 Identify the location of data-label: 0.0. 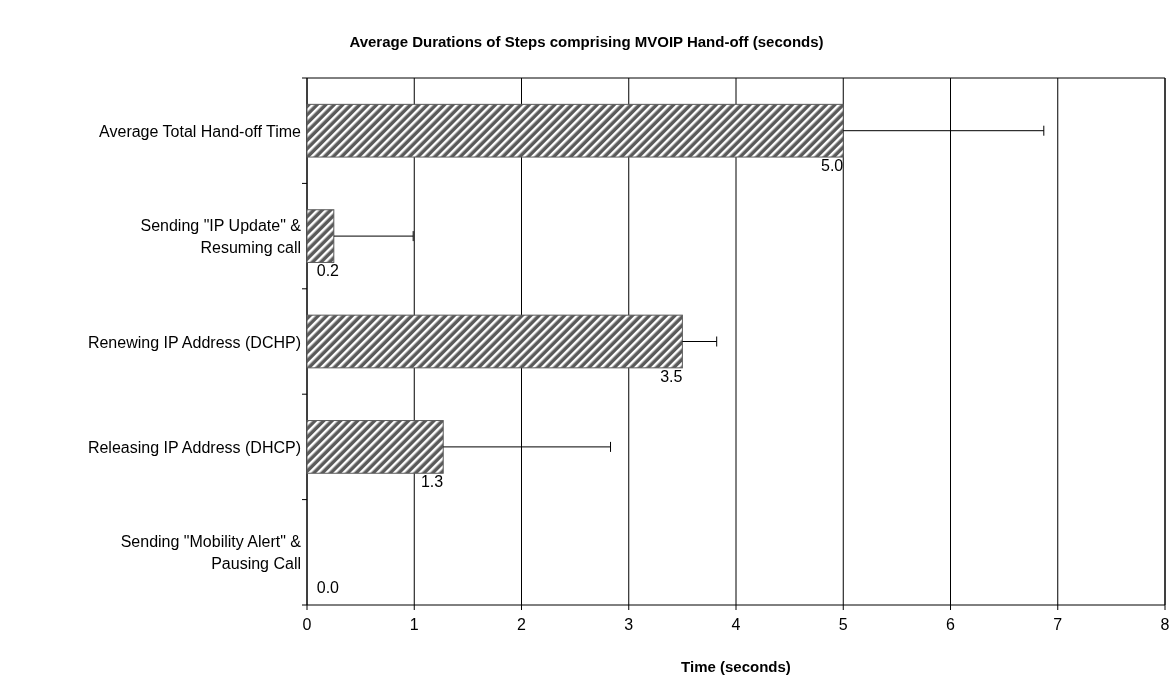
(328, 587).